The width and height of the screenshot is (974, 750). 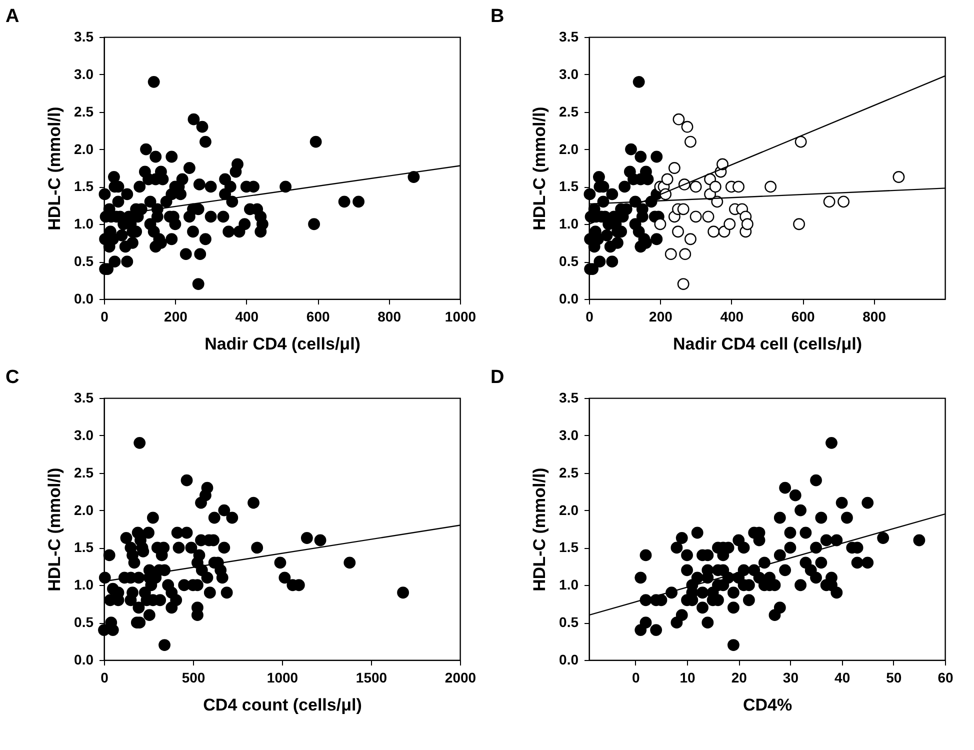 I want to click on x-tick-label: 60, so click(x=946, y=678).